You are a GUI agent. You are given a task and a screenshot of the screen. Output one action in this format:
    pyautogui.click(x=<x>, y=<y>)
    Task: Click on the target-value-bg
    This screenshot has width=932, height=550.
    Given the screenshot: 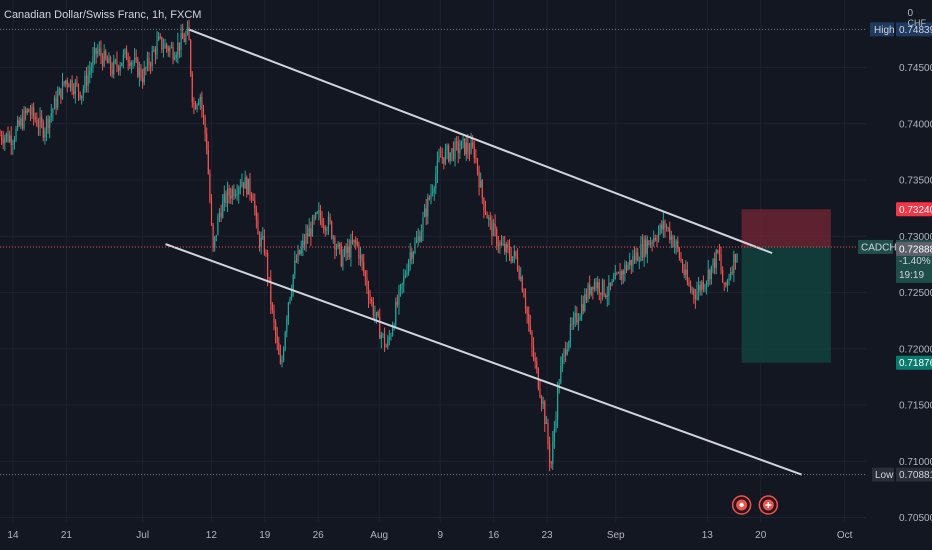 What is the action you would take?
    pyautogui.click(x=914, y=362)
    